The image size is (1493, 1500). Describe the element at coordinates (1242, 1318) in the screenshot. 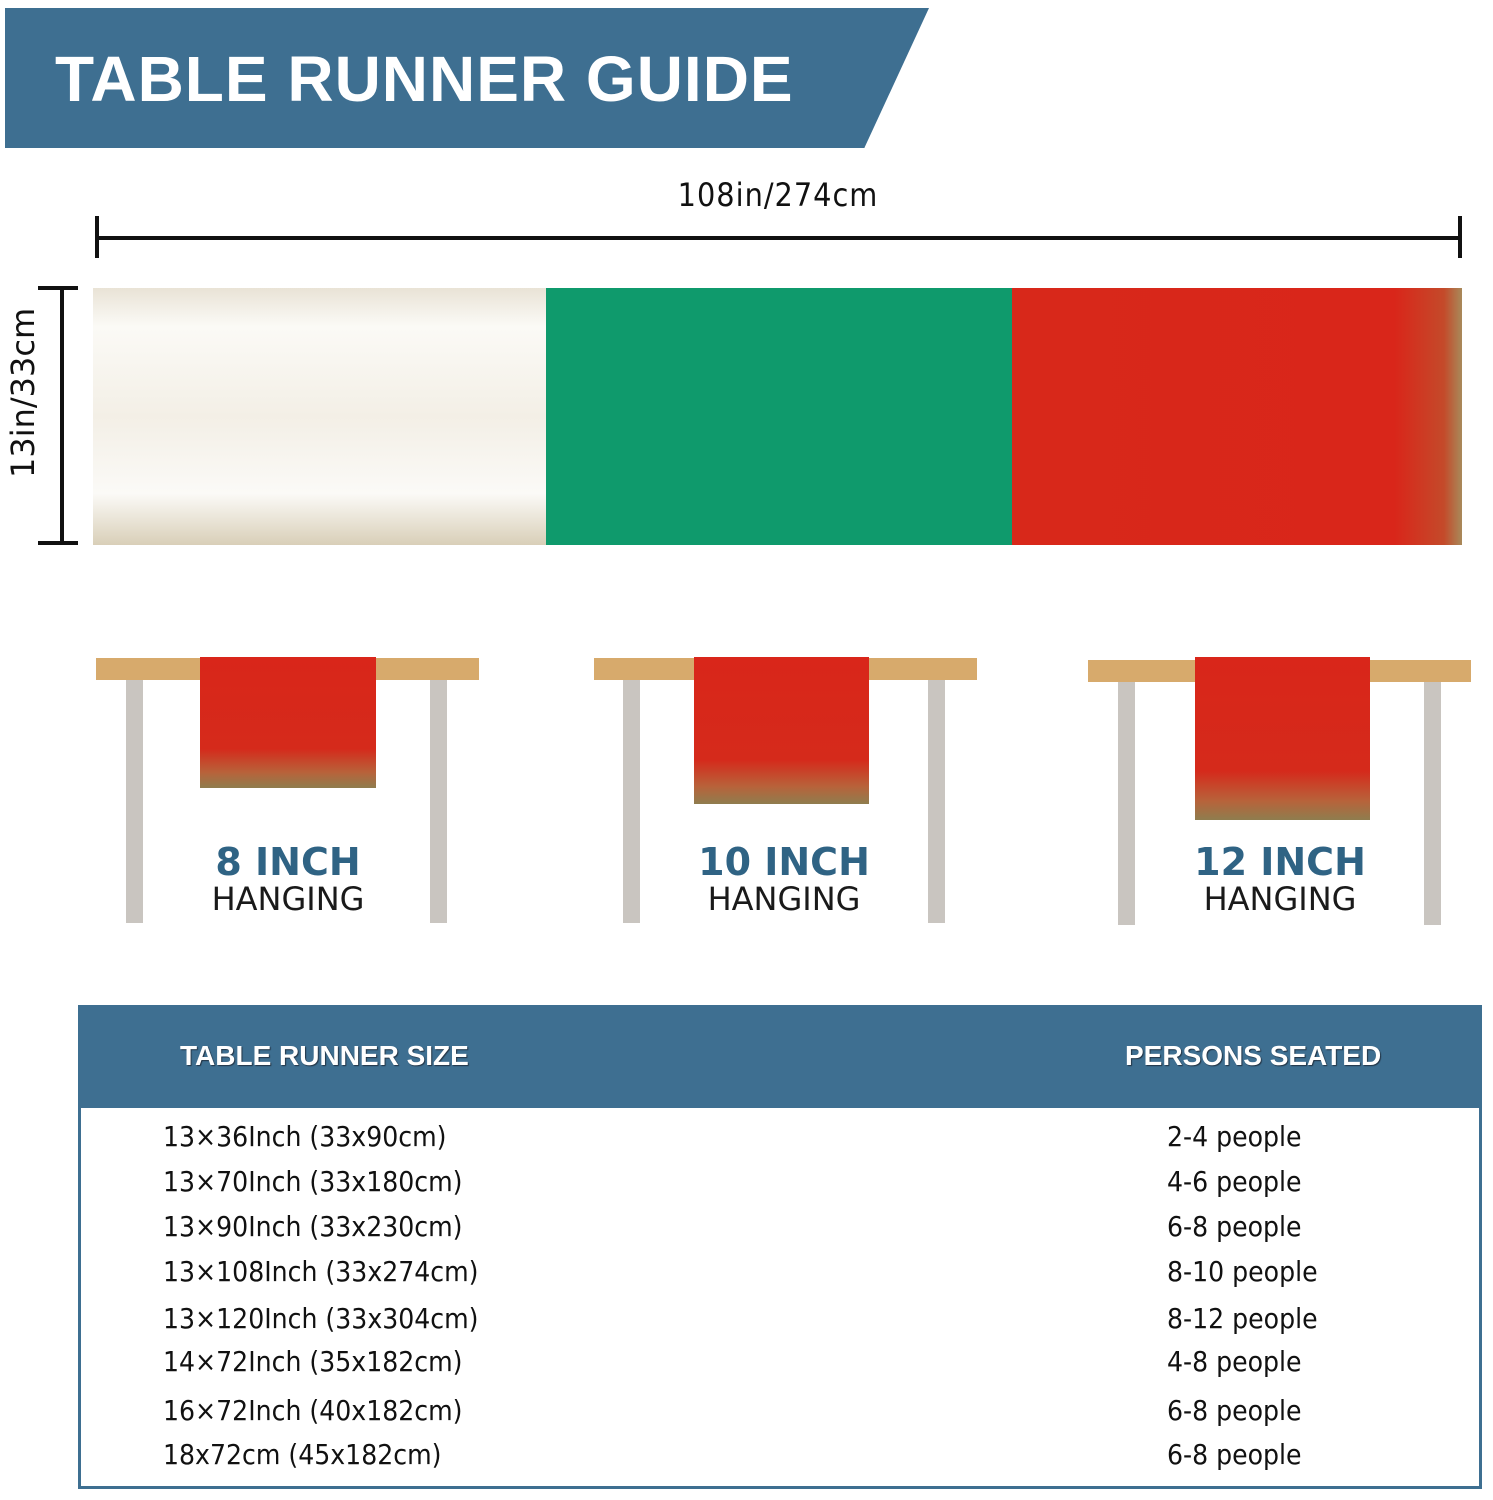

I see `row-persons: 8-12 people` at that location.